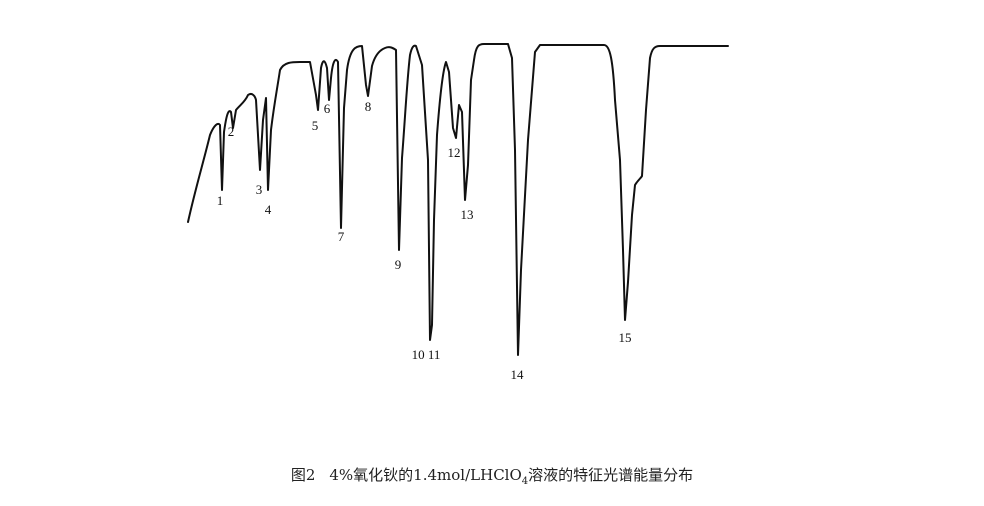 The height and width of the screenshot is (506, 984). Describe the element at coordinates (368, 106) in the screenshot. I see `peak-label-8: 8` at that location.